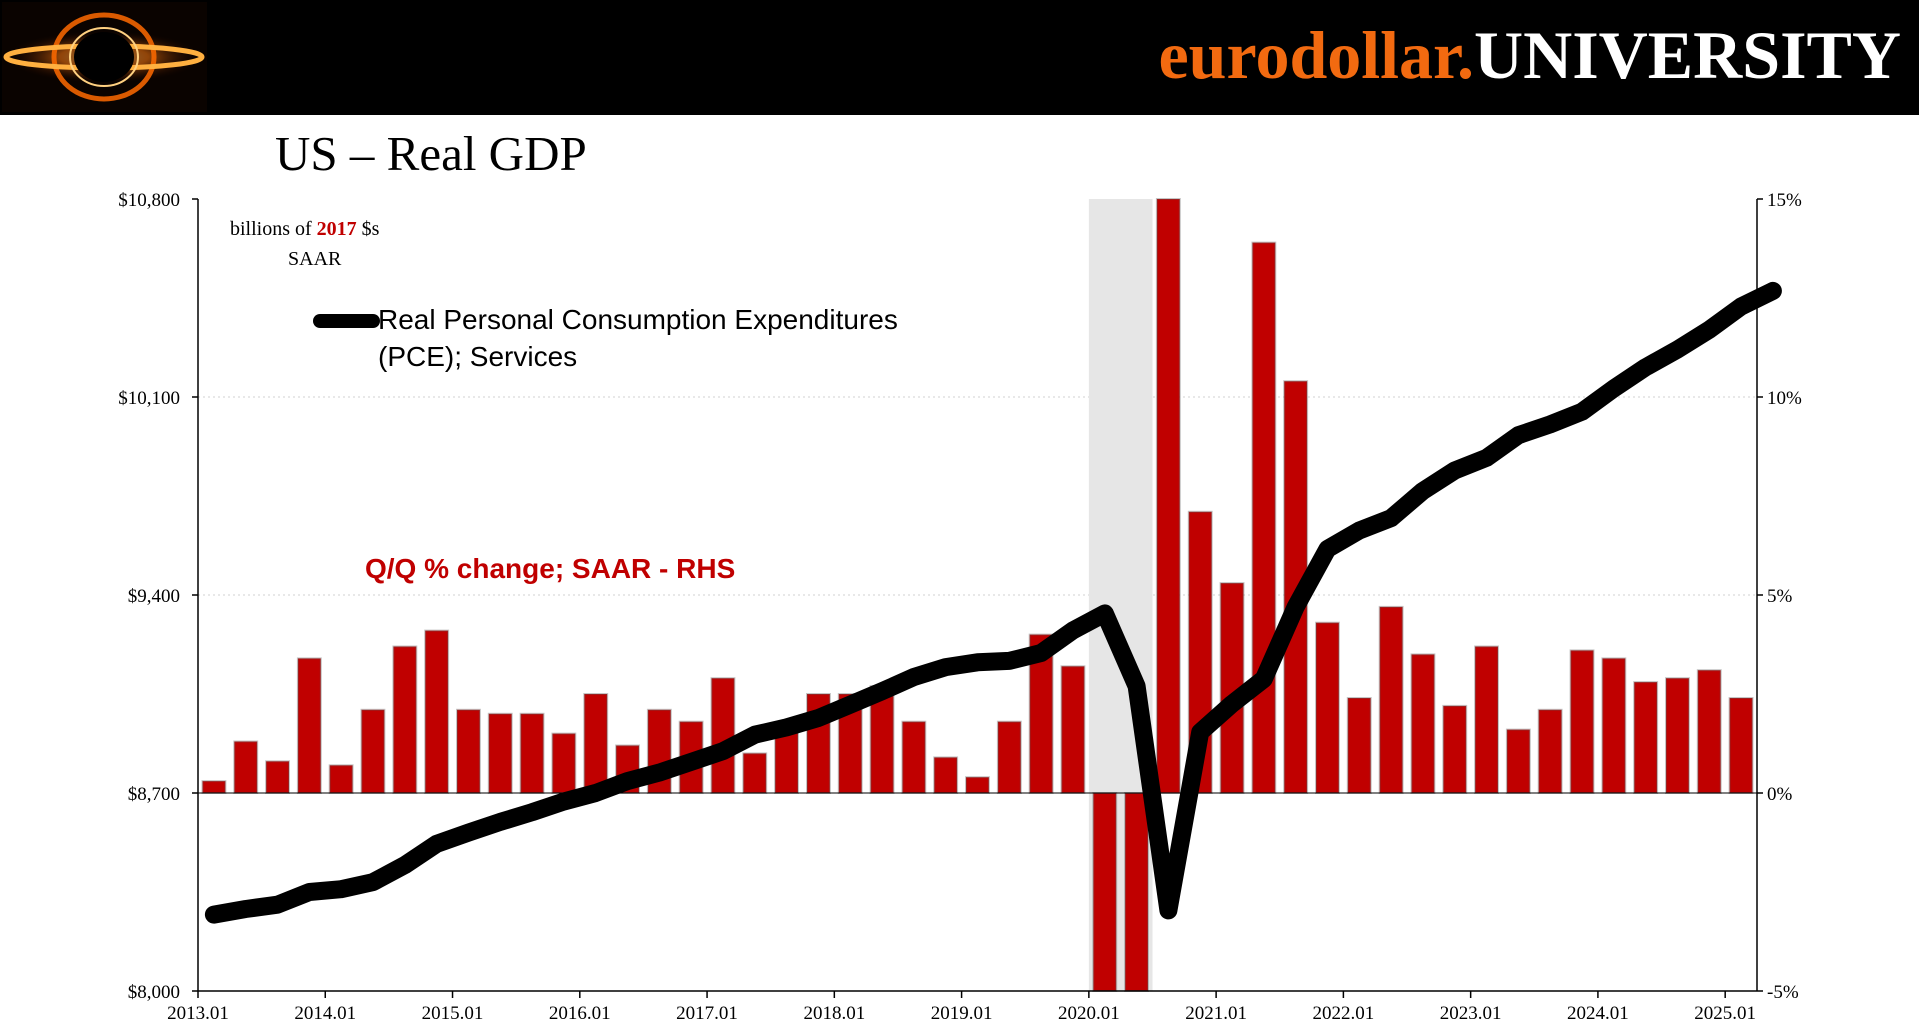  Describe the element at coordinates (431, 153) in the screenshot. I see `chart-title: US – Real GDP` at that location.